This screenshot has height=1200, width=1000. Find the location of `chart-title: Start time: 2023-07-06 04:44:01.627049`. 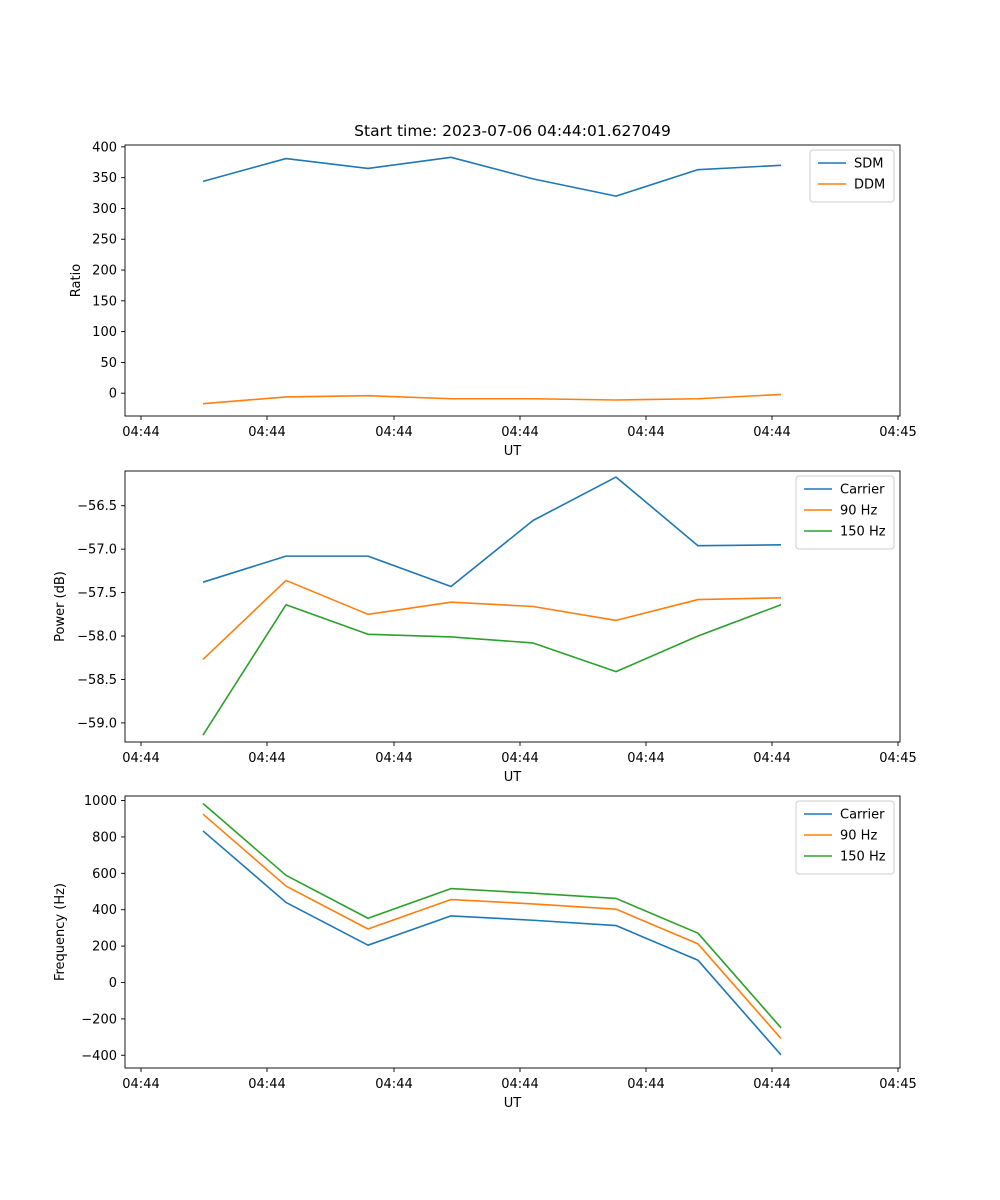

chart-title: Start time: 2023-07-06 04:44:01.627049 is located at coordinates (512, 131).